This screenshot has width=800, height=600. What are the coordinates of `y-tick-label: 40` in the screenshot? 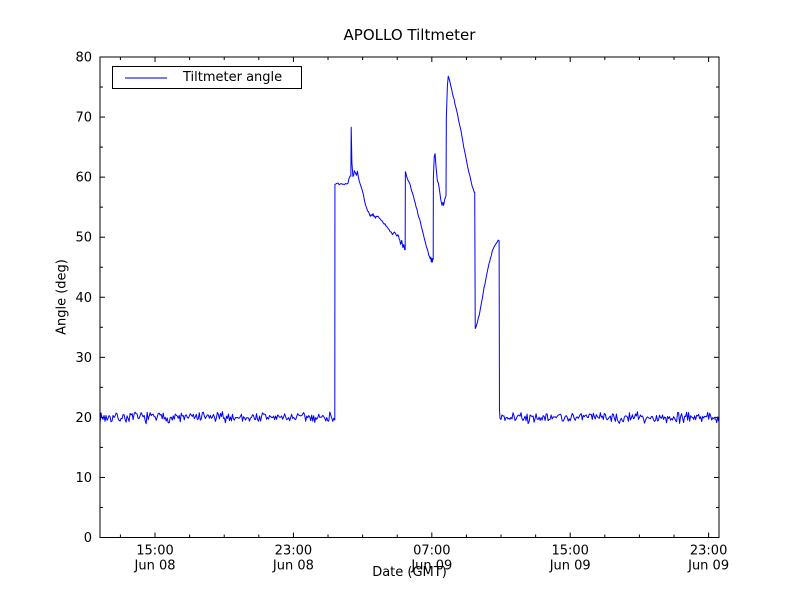 It's located at (83, 298).